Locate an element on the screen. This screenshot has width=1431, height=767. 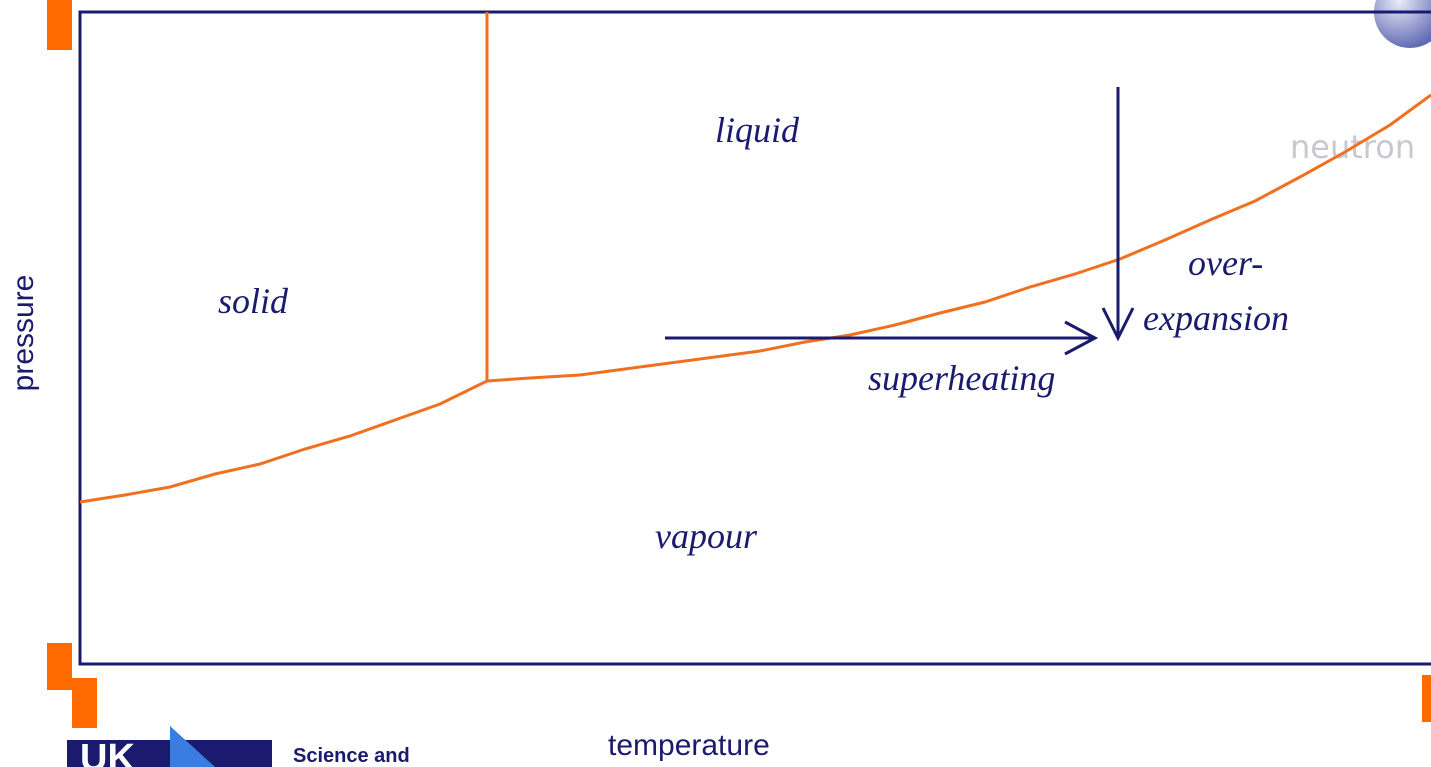
superheating-arrow is located at coordinates (882, 338).